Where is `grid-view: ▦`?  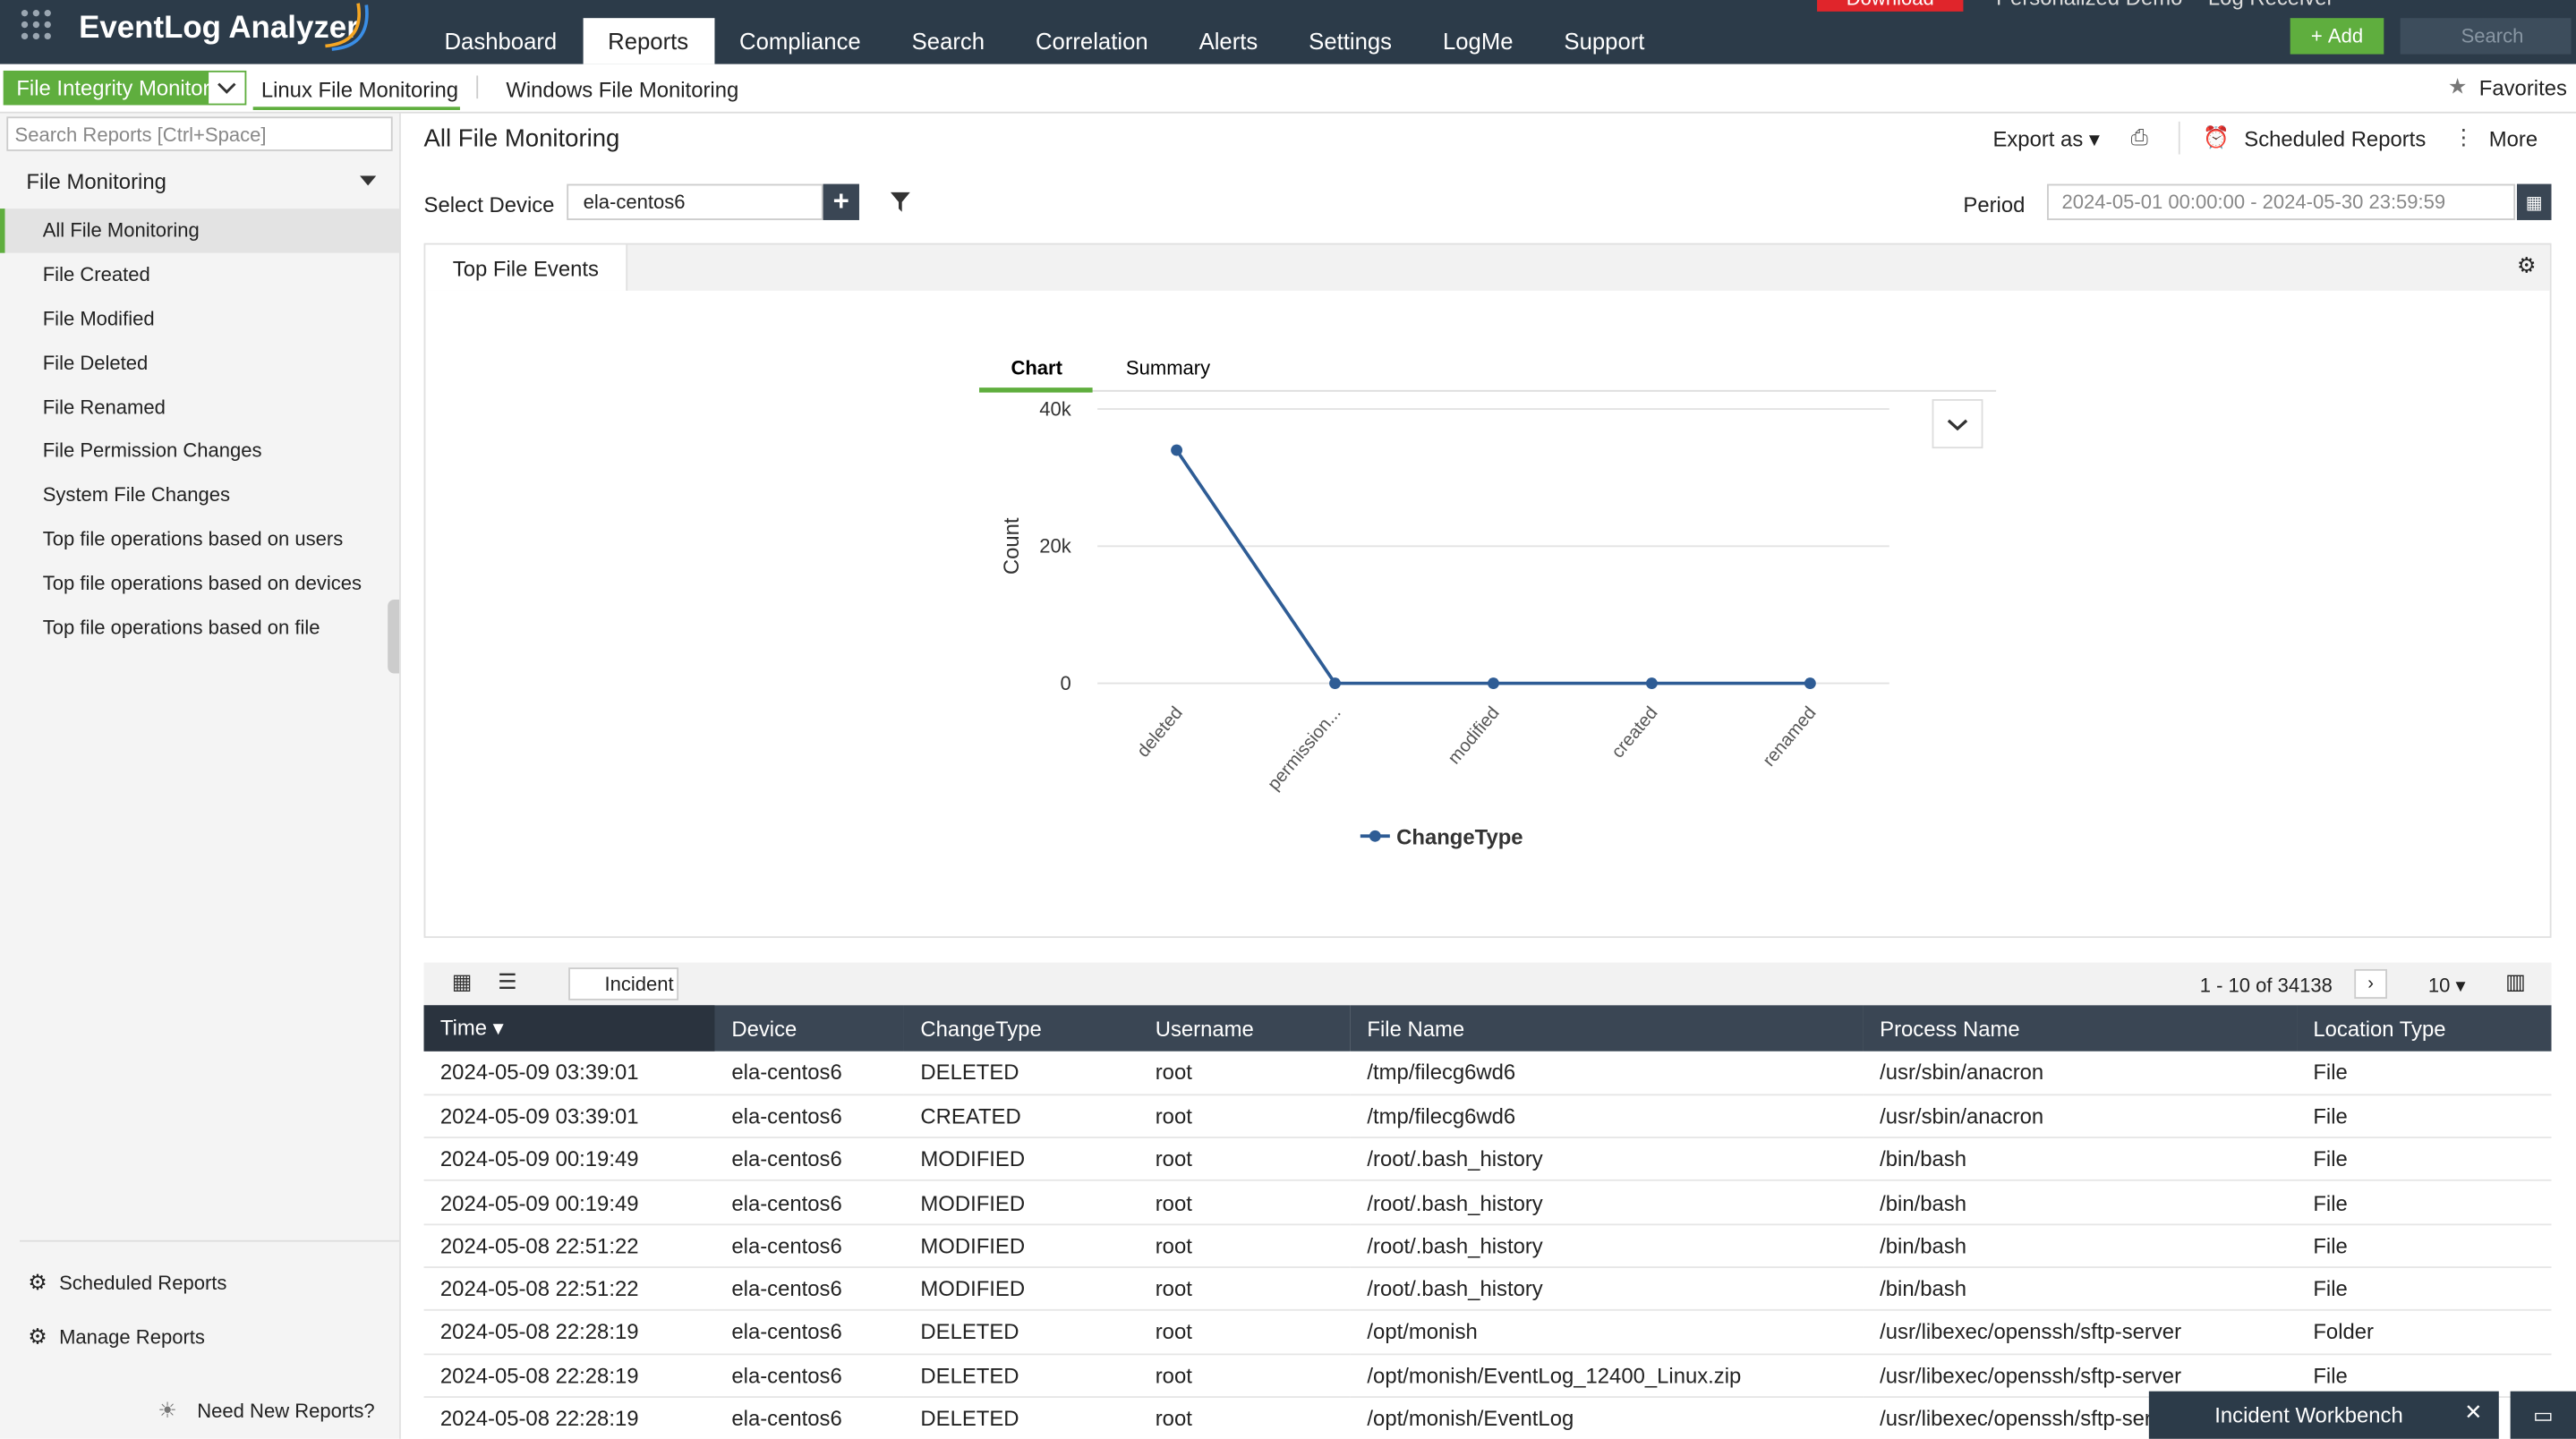 grid-view: ▦ is located at coordinates (462, 981).